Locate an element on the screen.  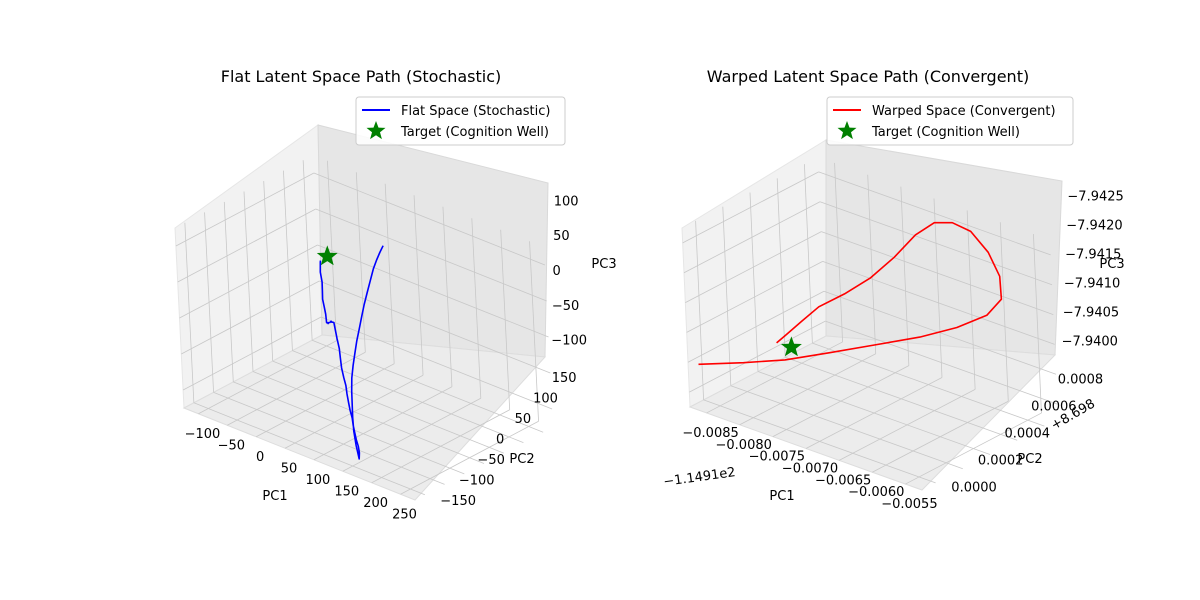
flat-legend-star-swatch is located at coordinates (376, 130).